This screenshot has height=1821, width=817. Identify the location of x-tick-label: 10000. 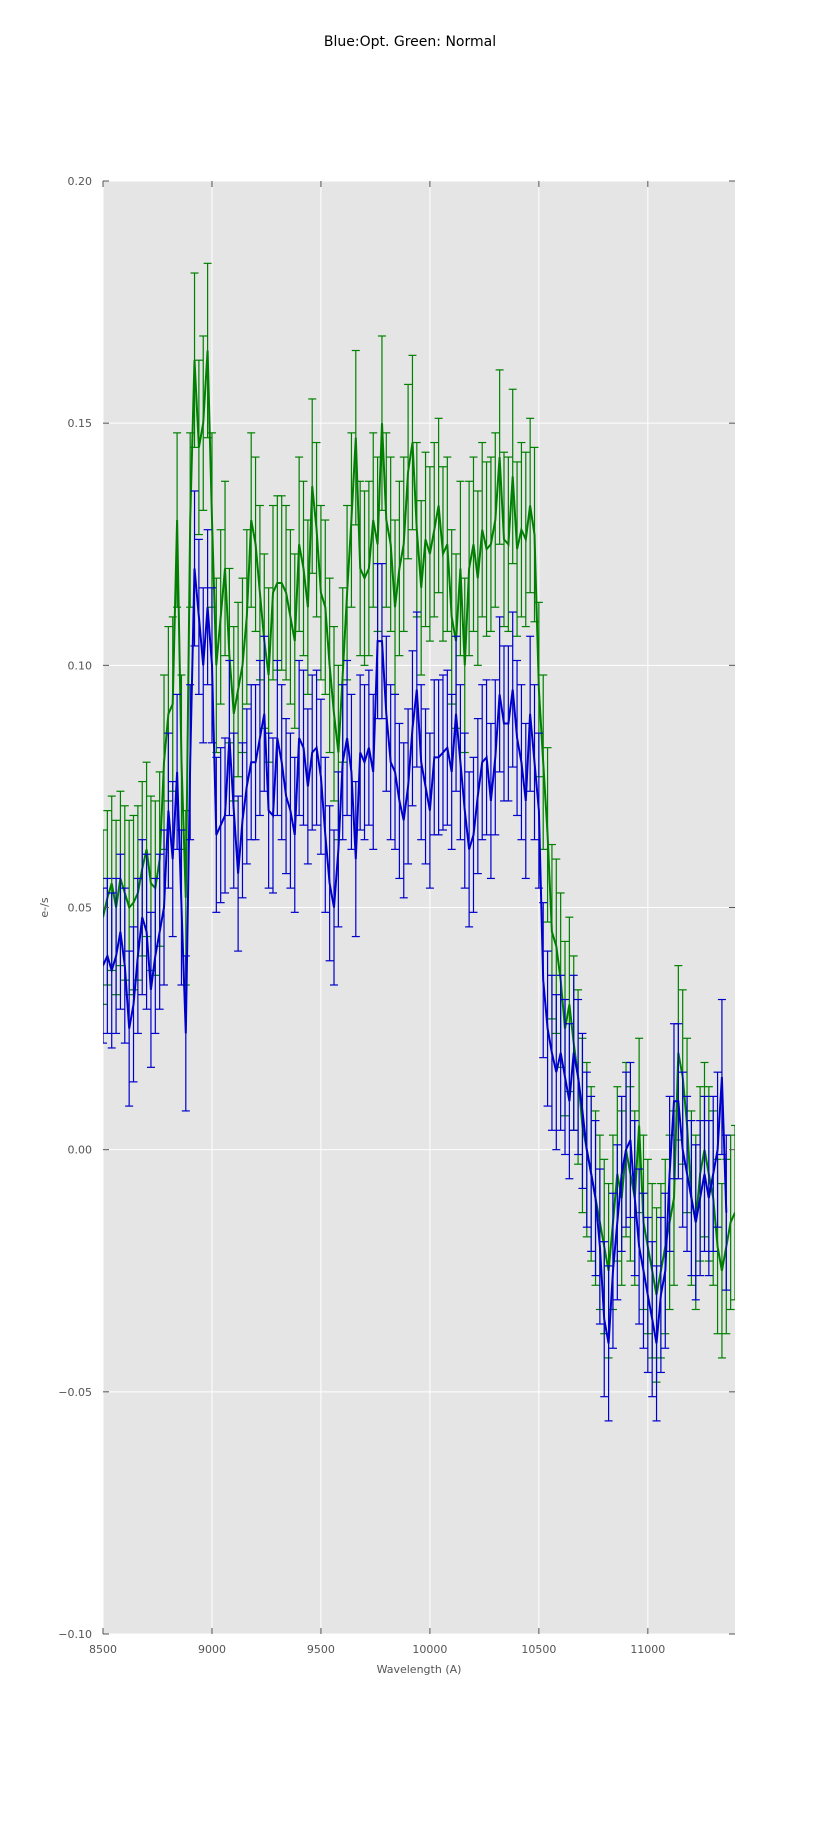
(429, 1649).